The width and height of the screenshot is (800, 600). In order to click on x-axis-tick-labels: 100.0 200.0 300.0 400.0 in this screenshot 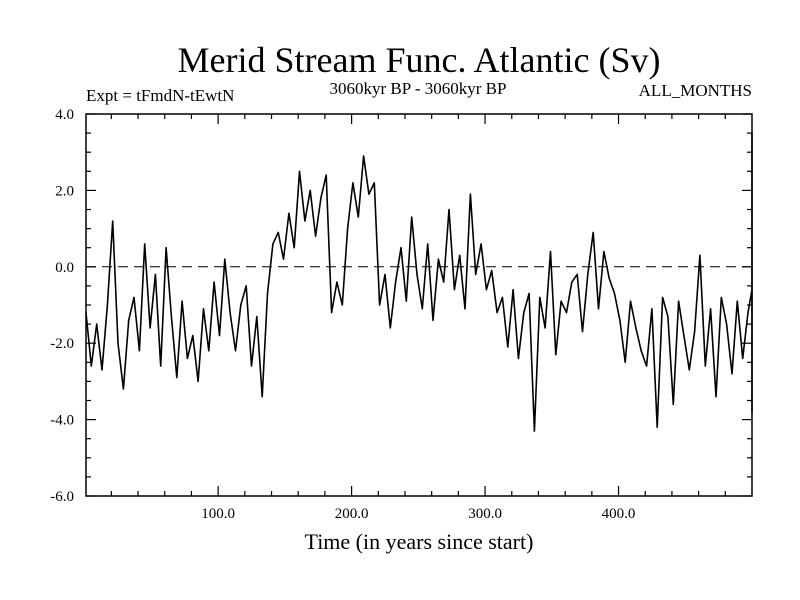, I will do `click(418, 514)`.